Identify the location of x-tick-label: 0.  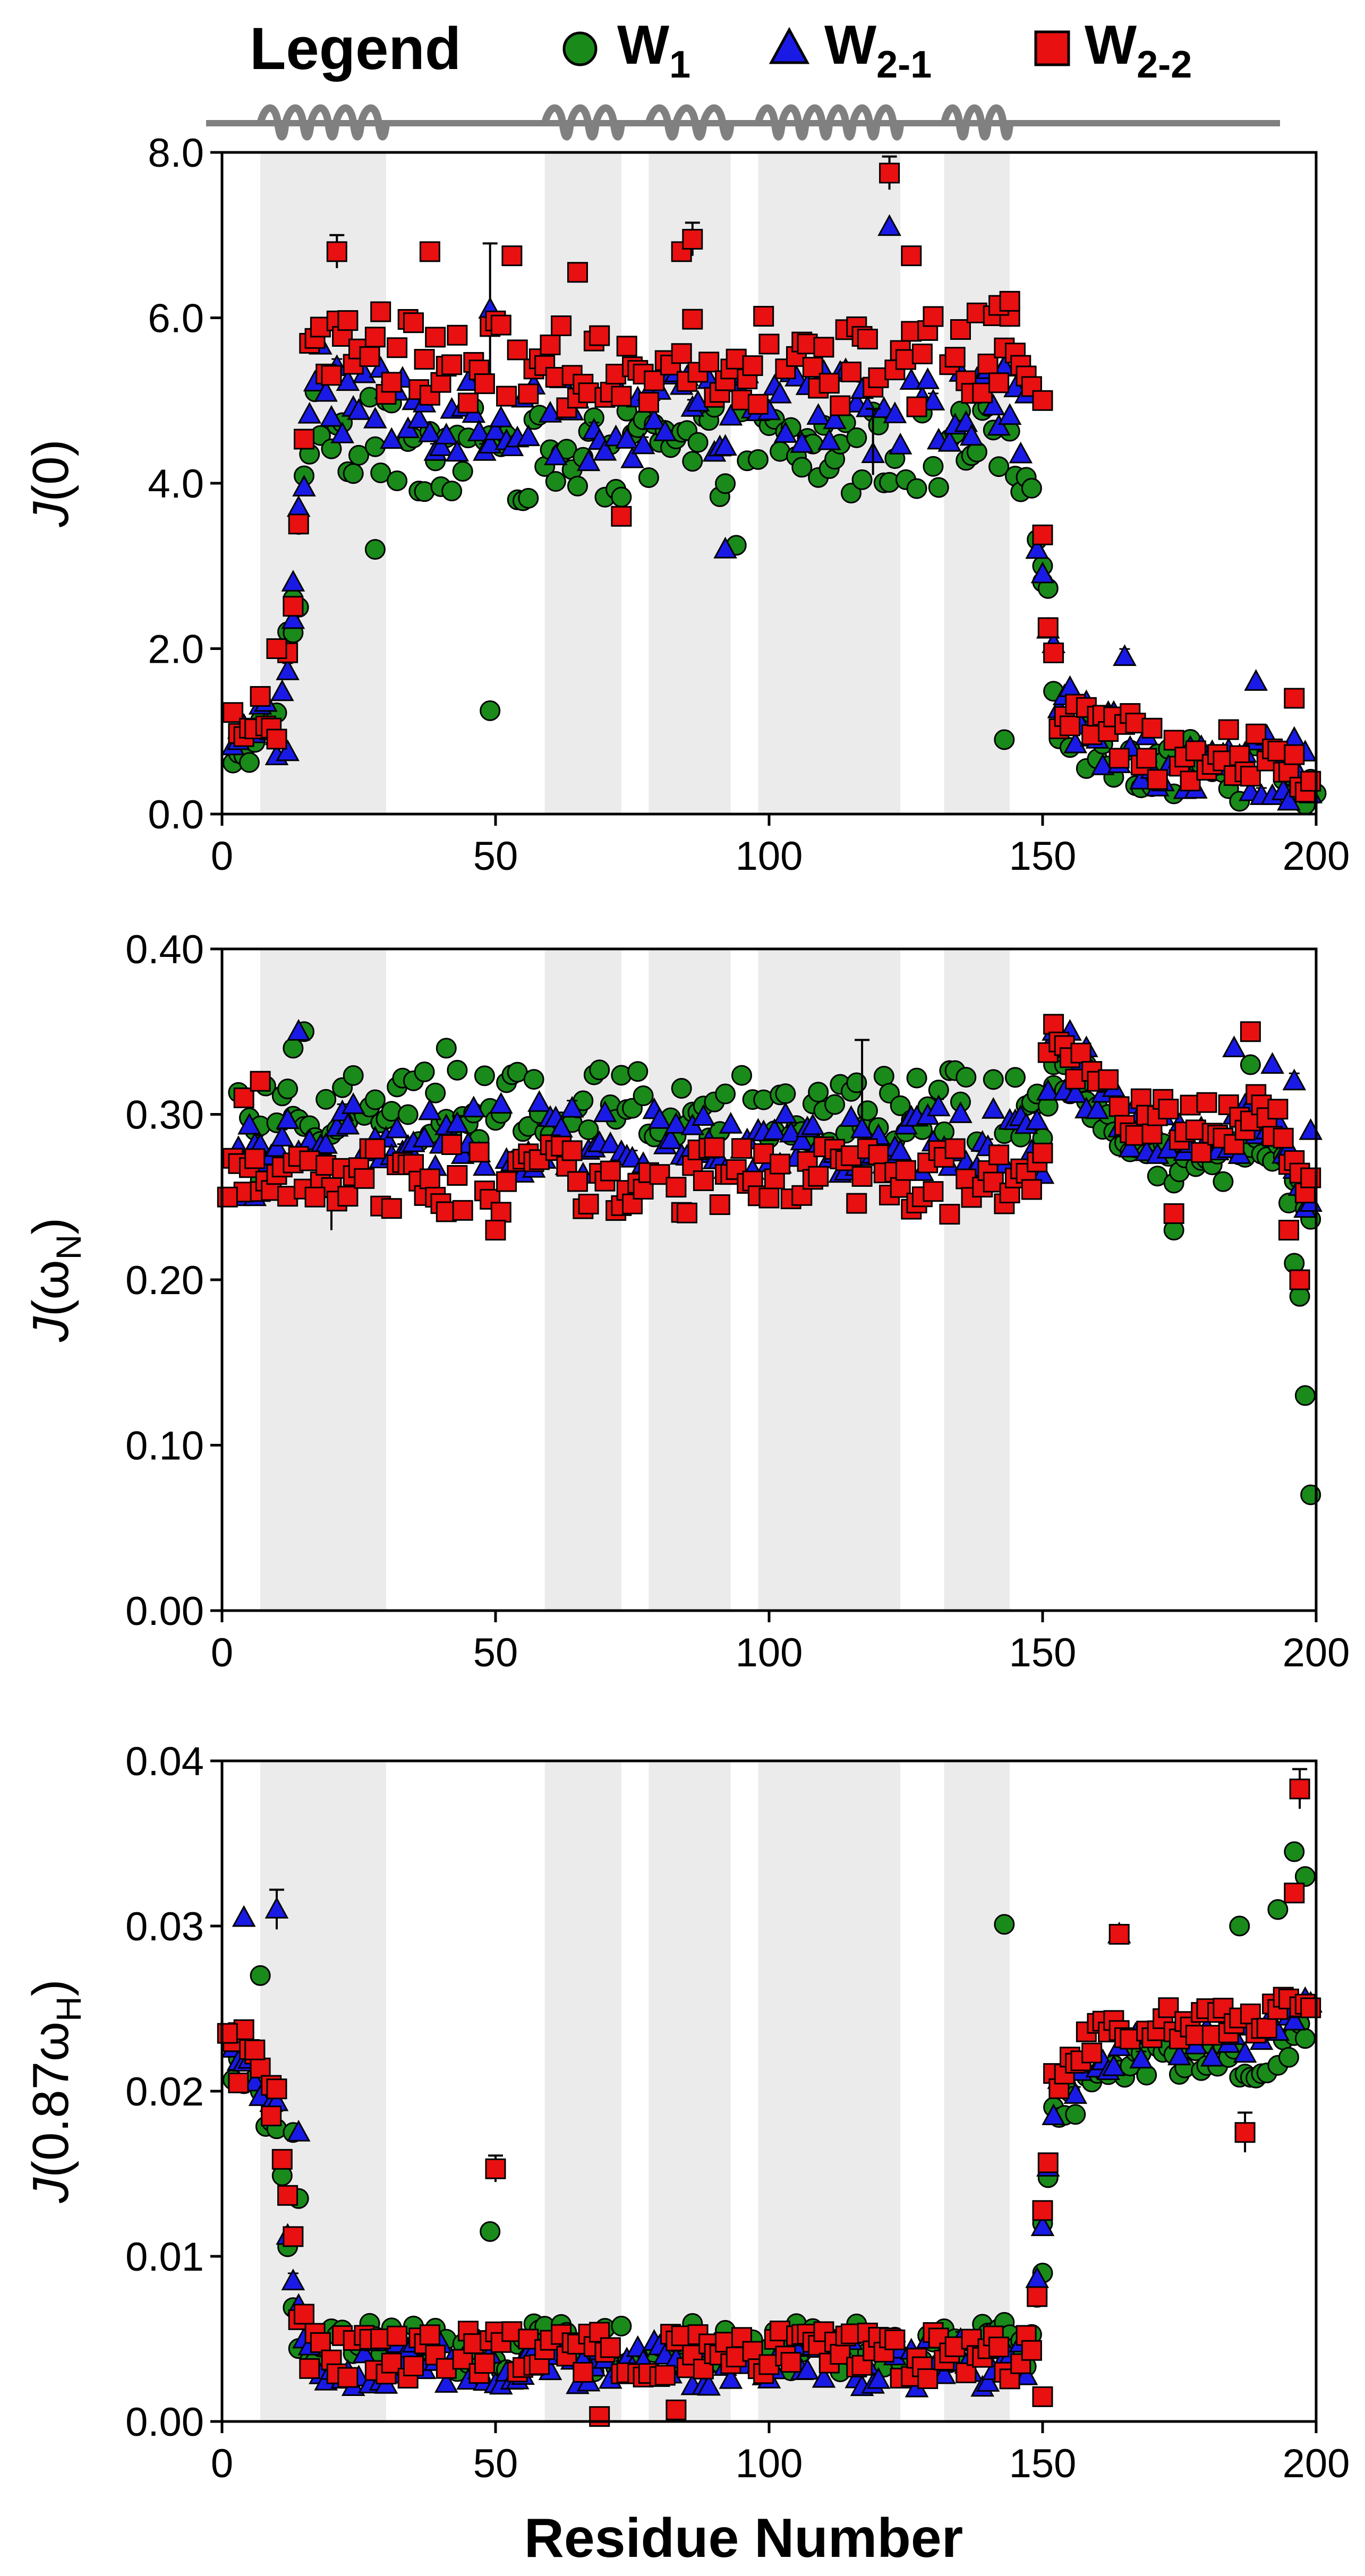
(222, 857).